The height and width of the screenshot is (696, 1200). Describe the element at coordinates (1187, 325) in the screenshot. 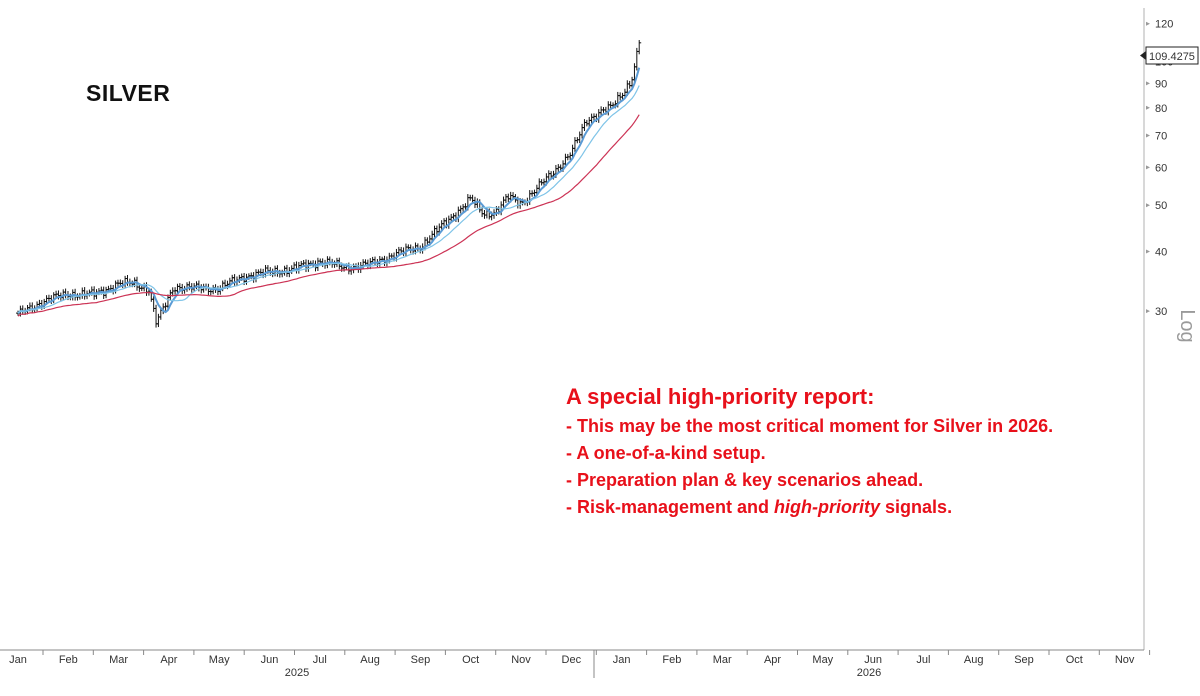

I see `log-scale-label: Log` at that location.